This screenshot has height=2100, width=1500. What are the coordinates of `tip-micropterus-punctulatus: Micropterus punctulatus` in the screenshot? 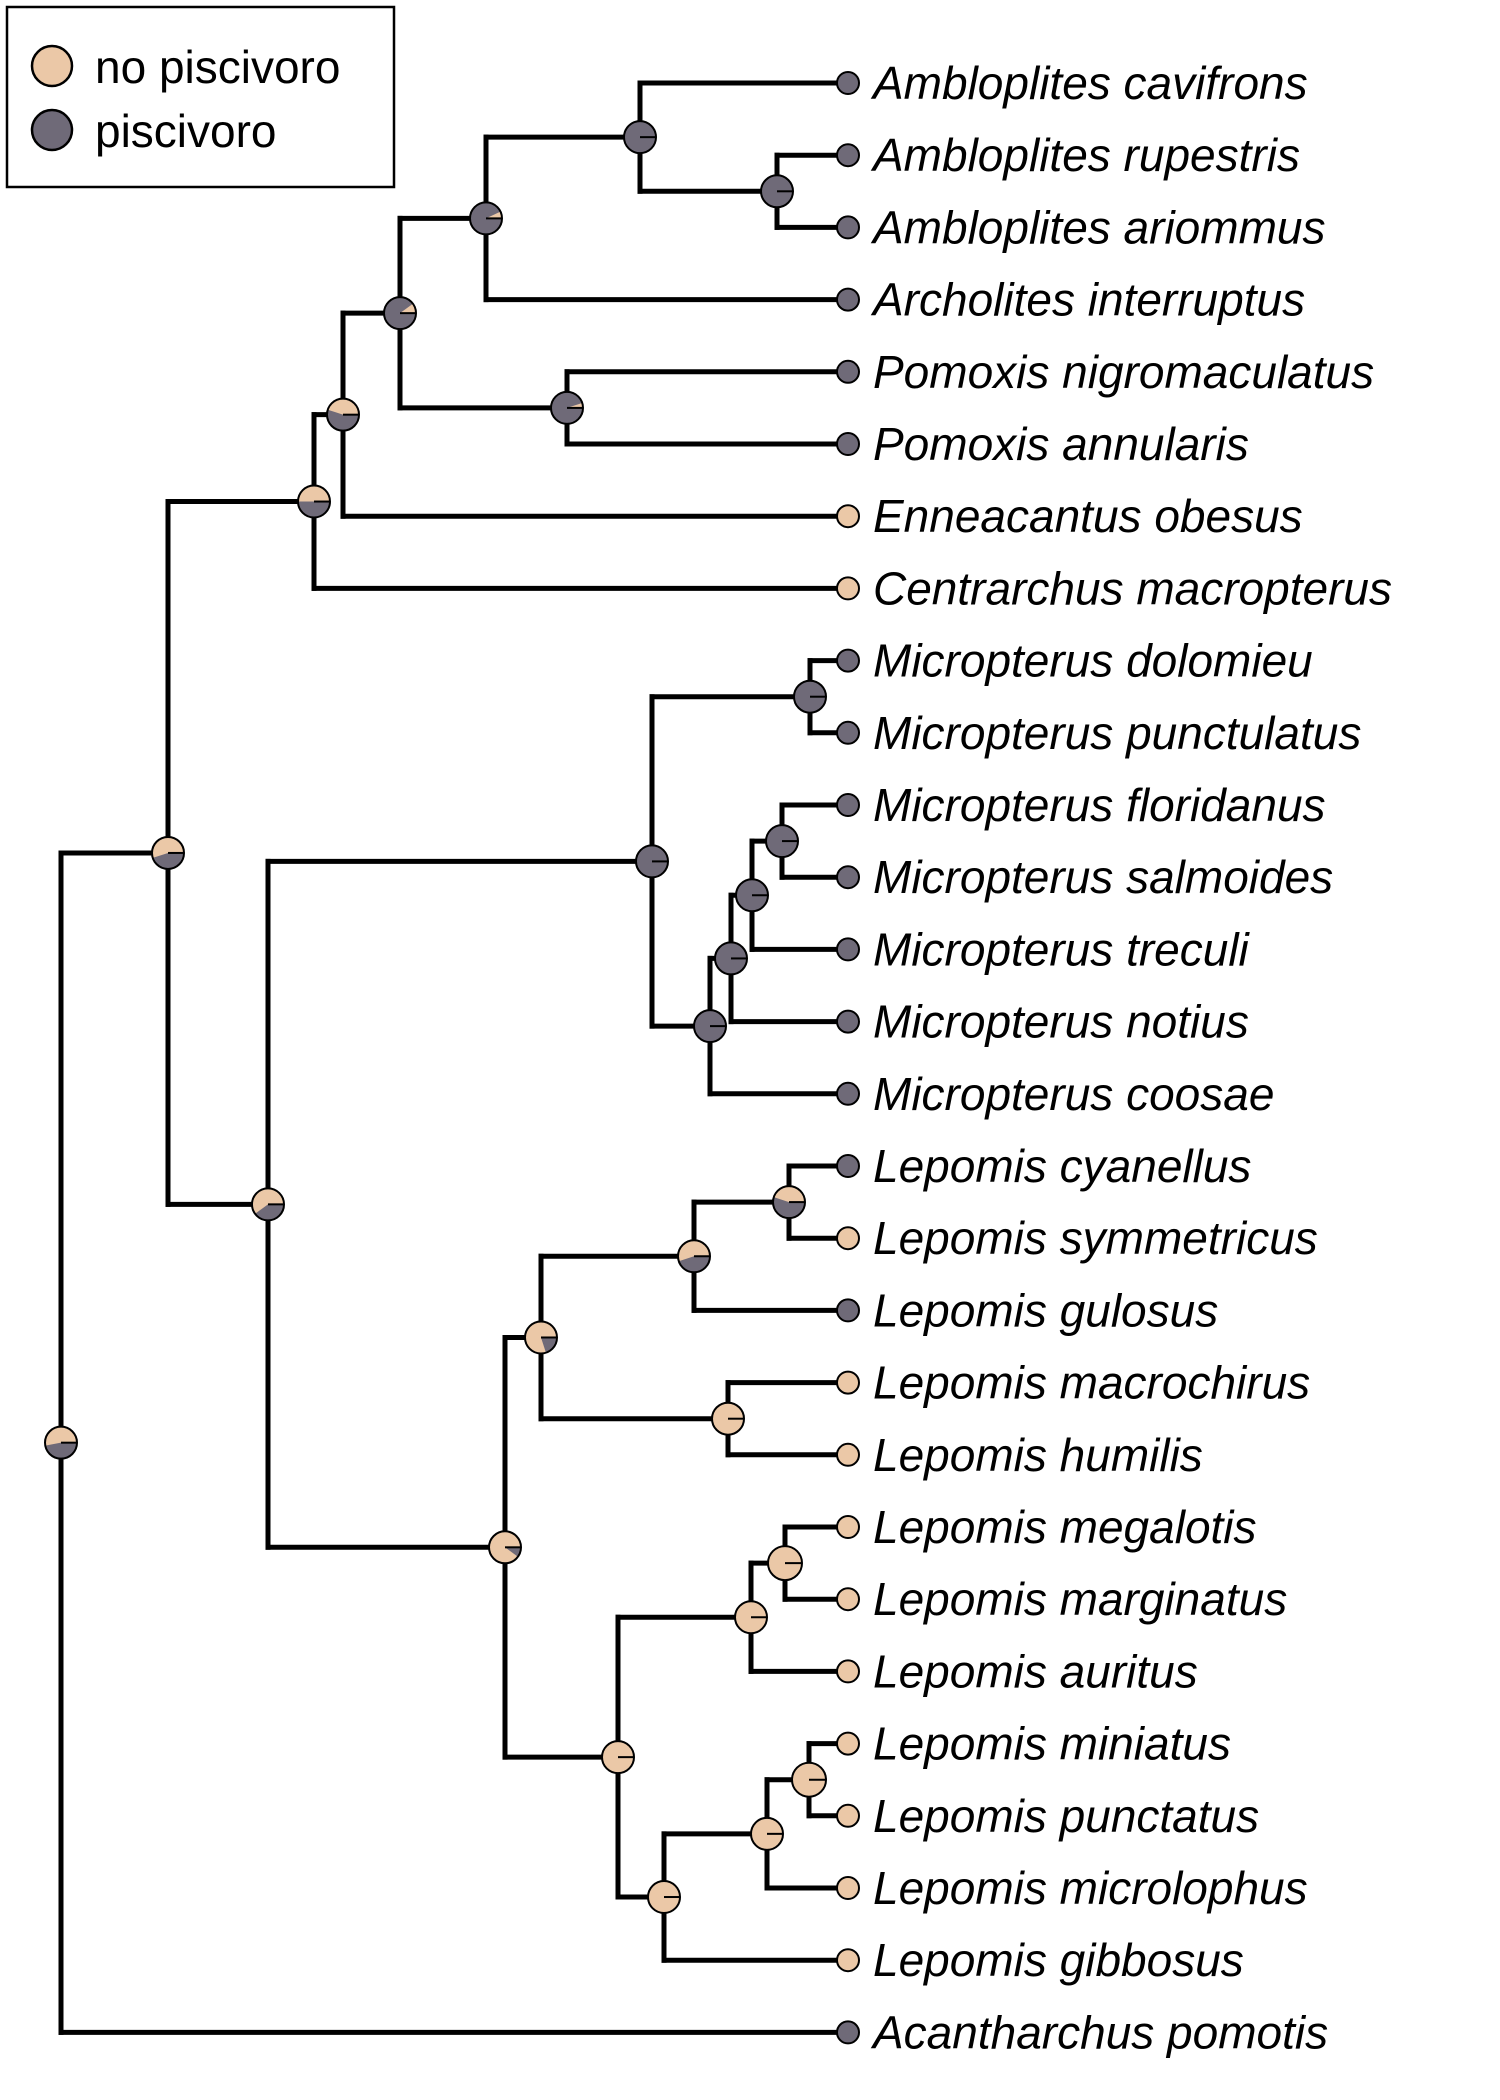 It's located at (1098, 733).